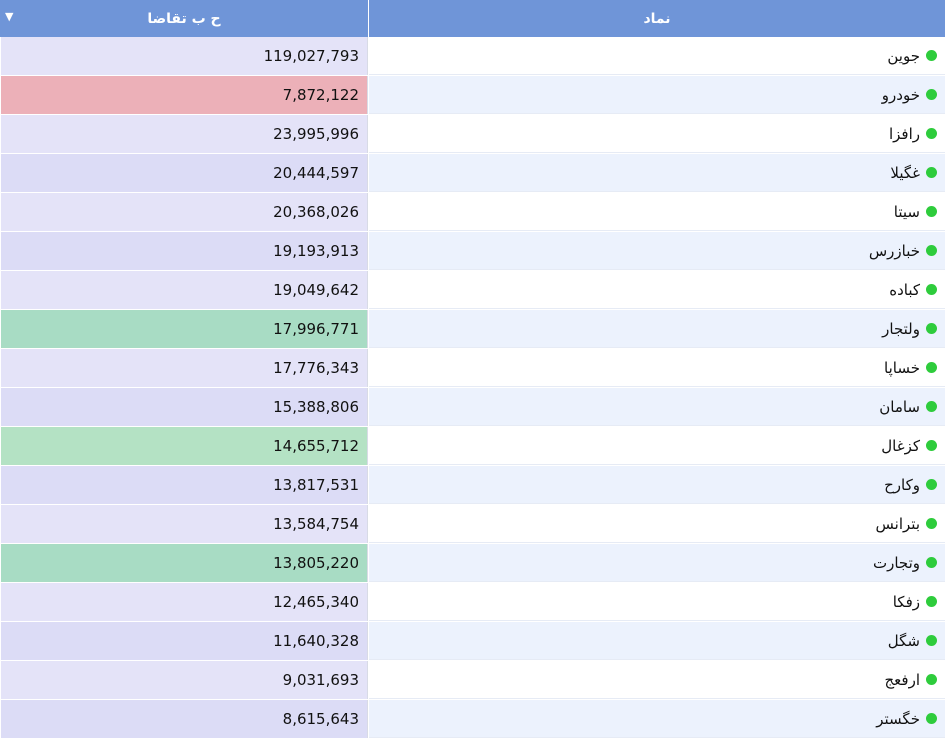  What do you see at coordinates (897, 523) in the screenshot?
I see `symbol-label: بترانس` at bounding box center [897, 523].